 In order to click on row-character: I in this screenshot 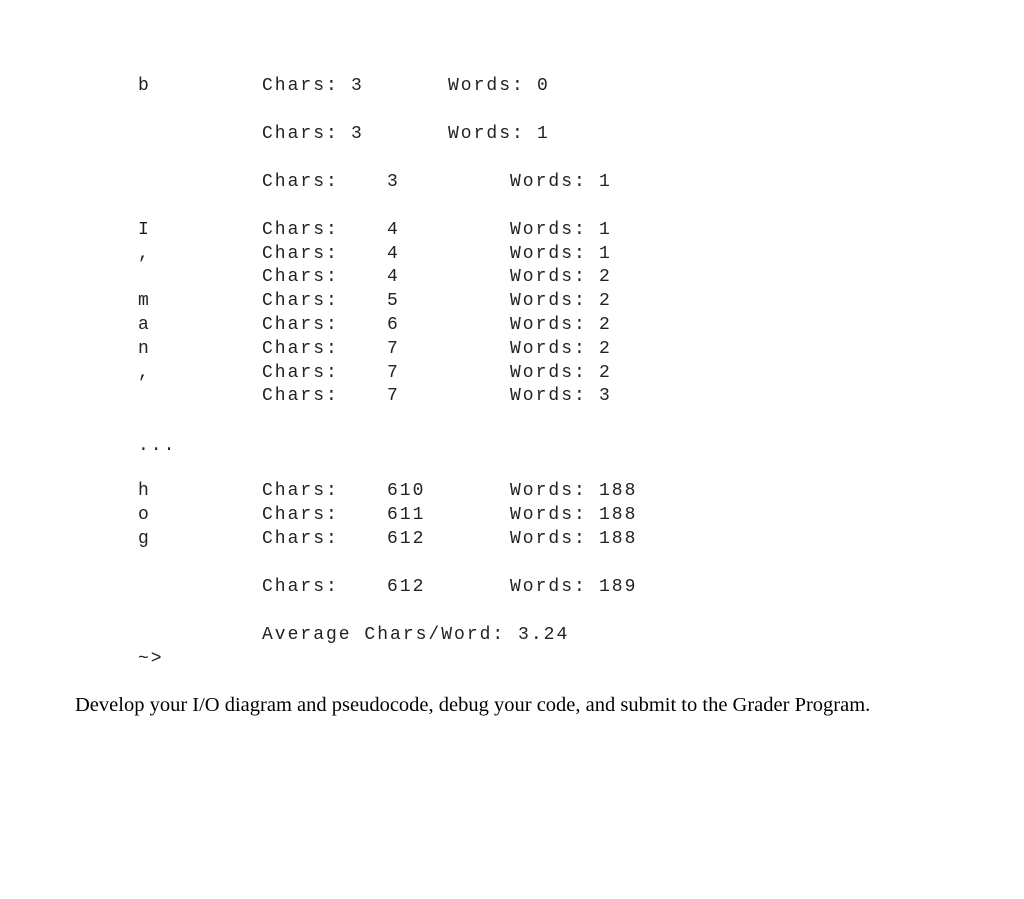, I will do `click(144, 230)`.